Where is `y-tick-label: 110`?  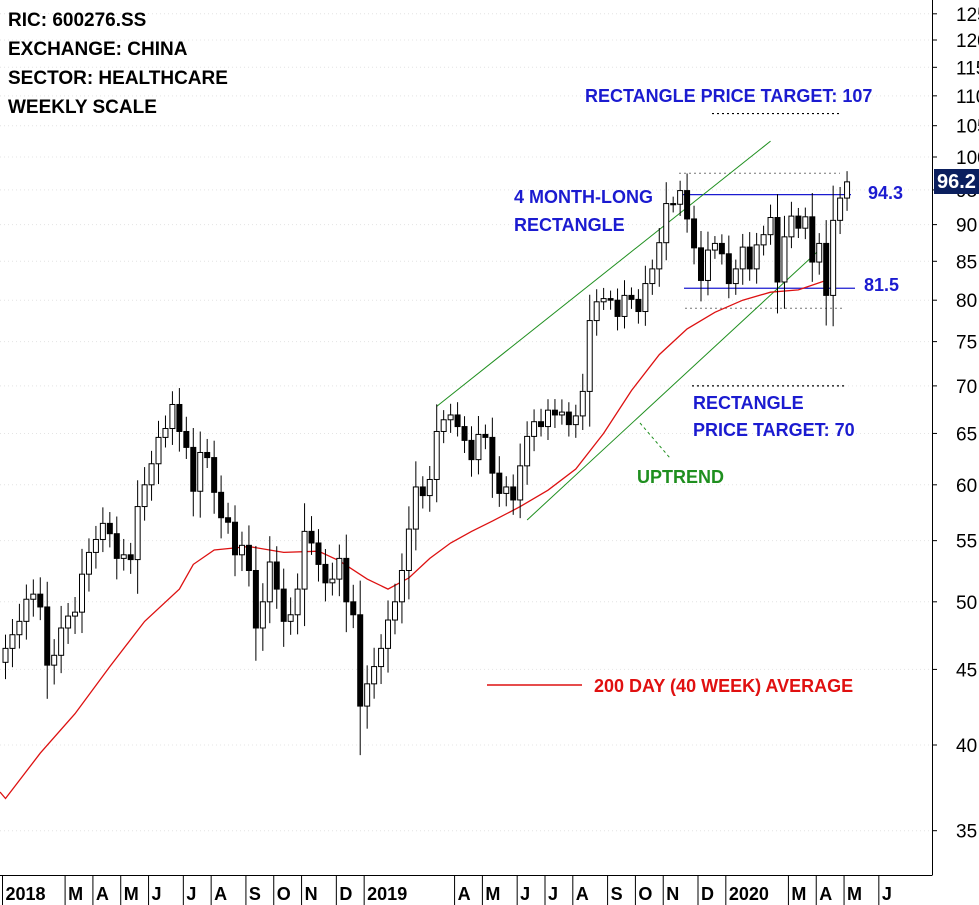 y-tick-label: 110 is located at coordinates (967, 97).